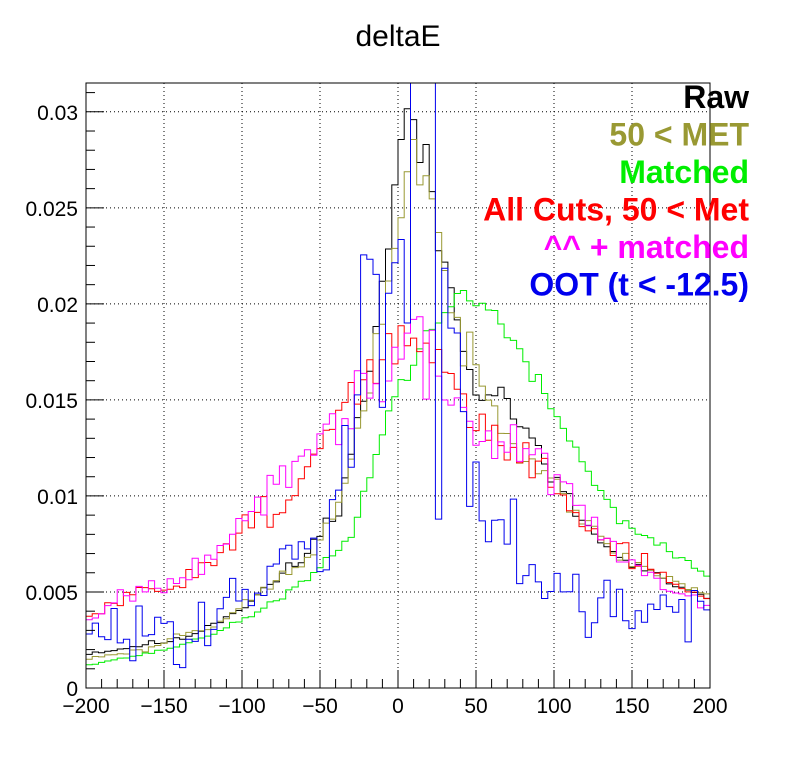 The width and height of the screenshot is (796, 772). What do you see at coordinates (646, 247) in the screenshot?
I see `legend-entry: ^^ + matched` at bounding box center [646, 247].